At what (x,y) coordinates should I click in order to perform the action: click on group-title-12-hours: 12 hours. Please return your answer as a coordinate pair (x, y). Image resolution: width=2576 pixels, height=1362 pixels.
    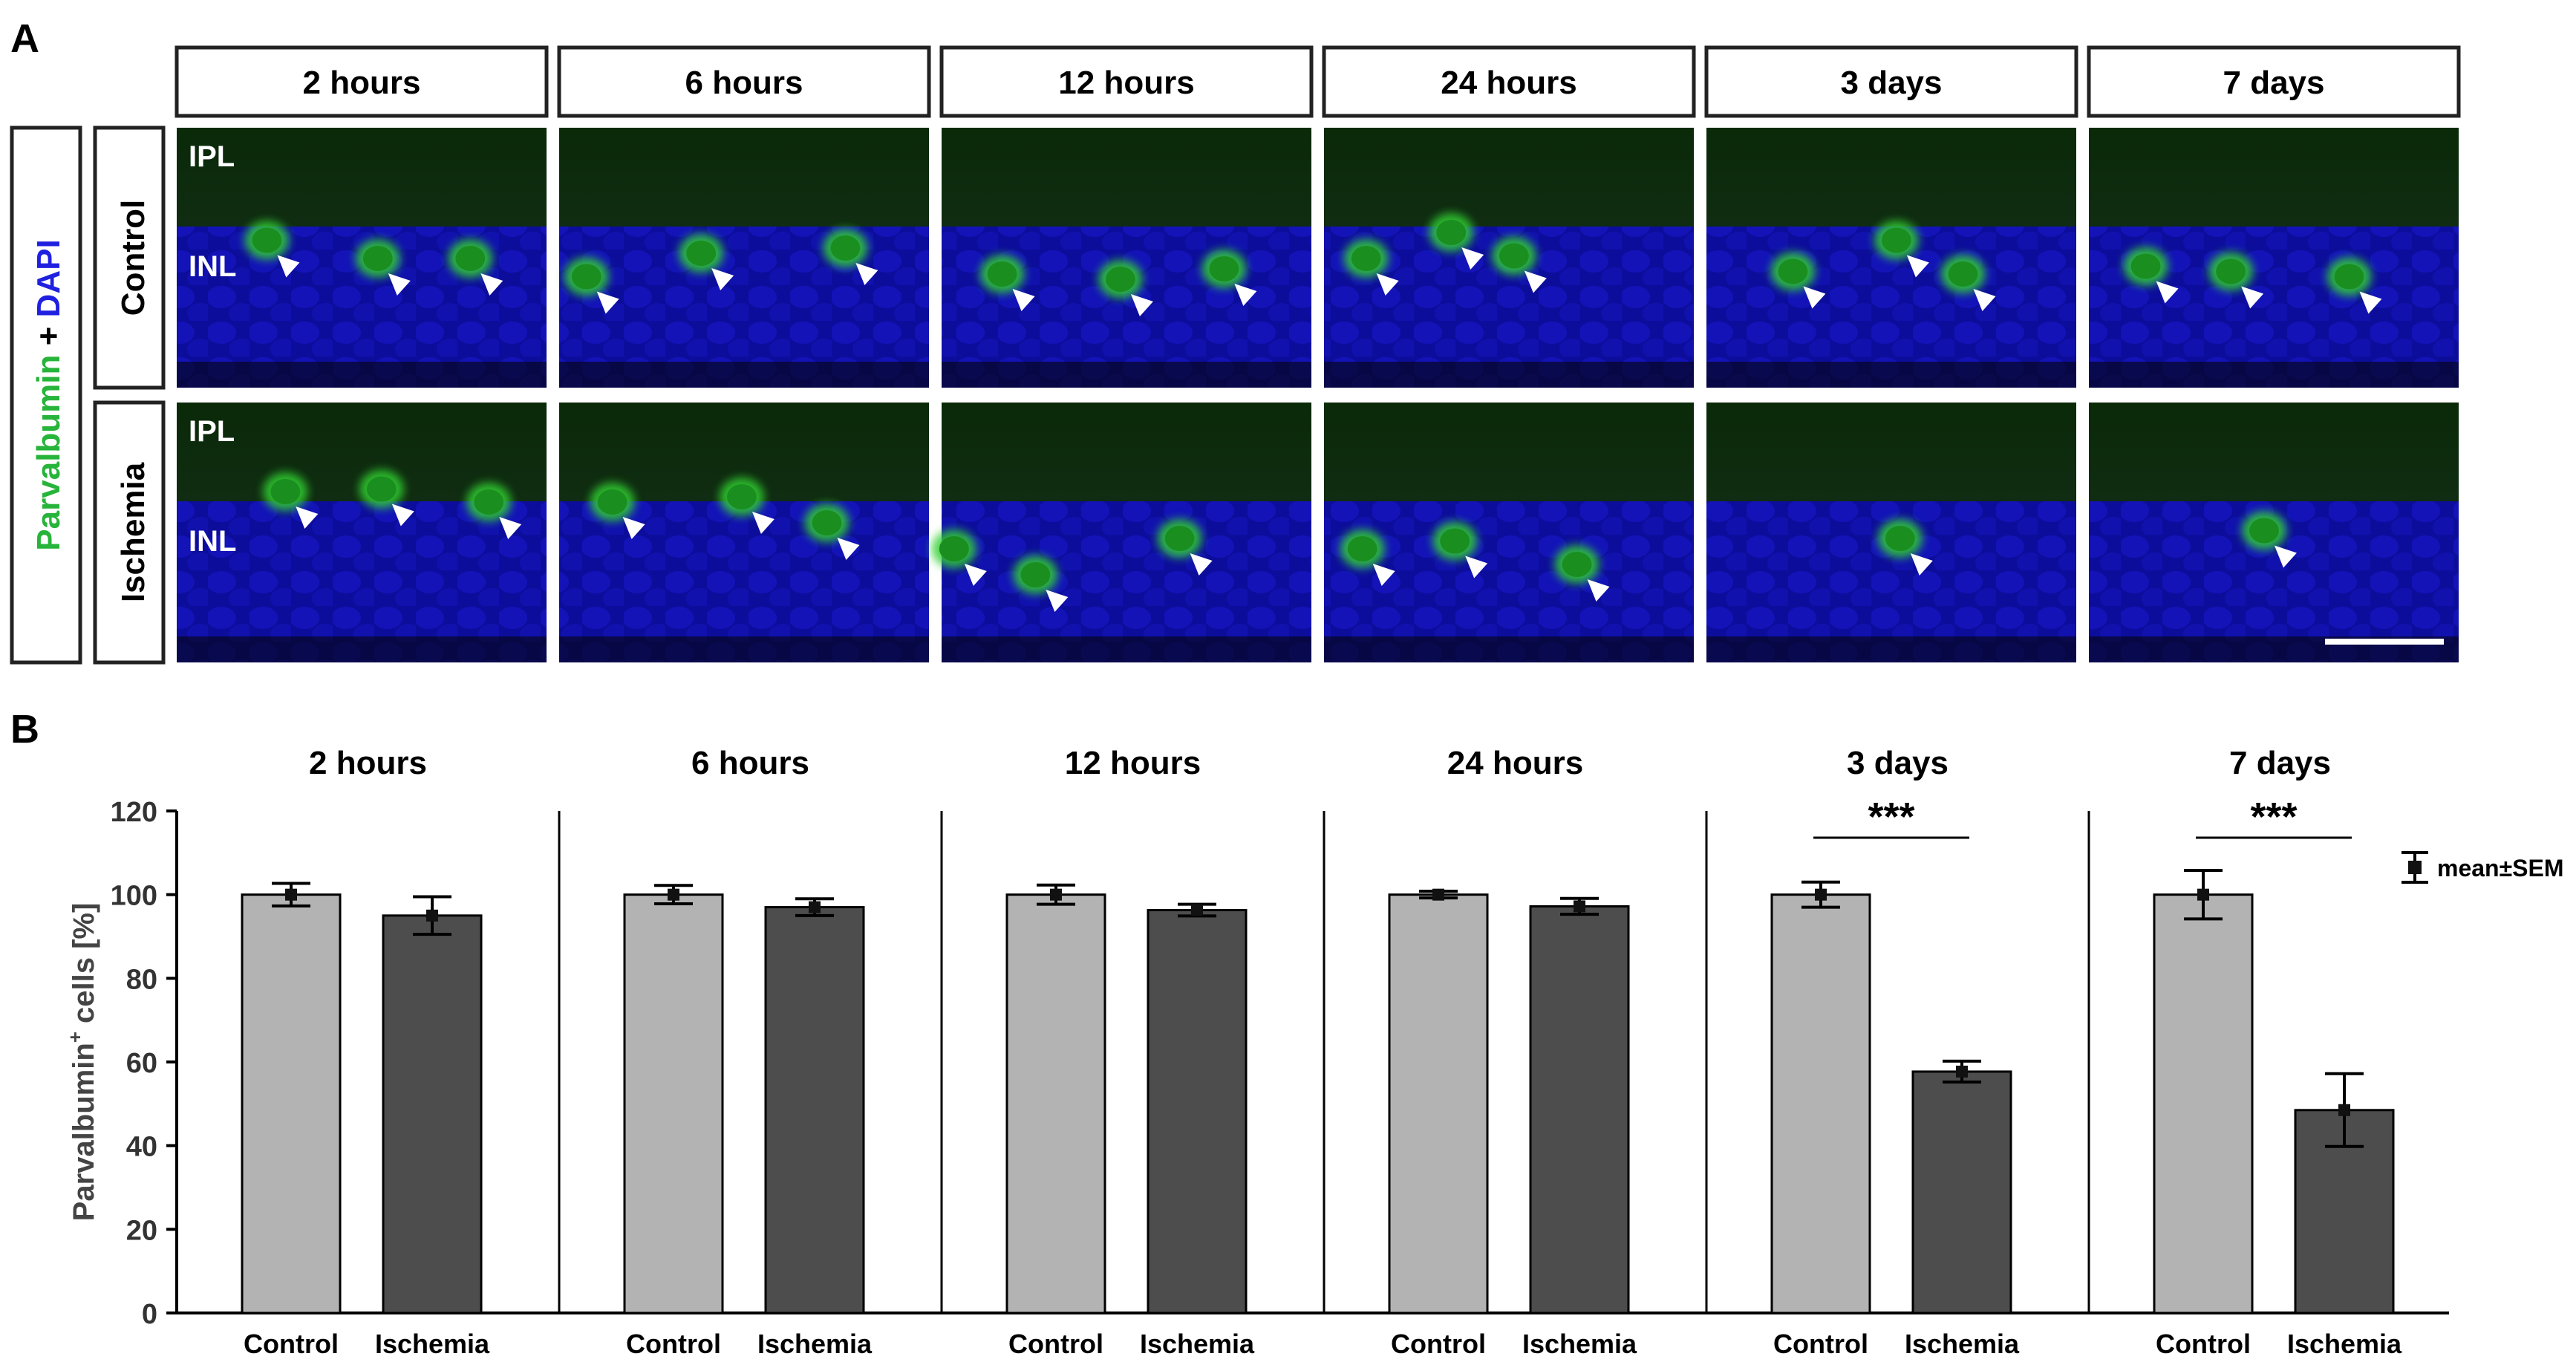
    Looking at the image, I should click on (1133, 763).